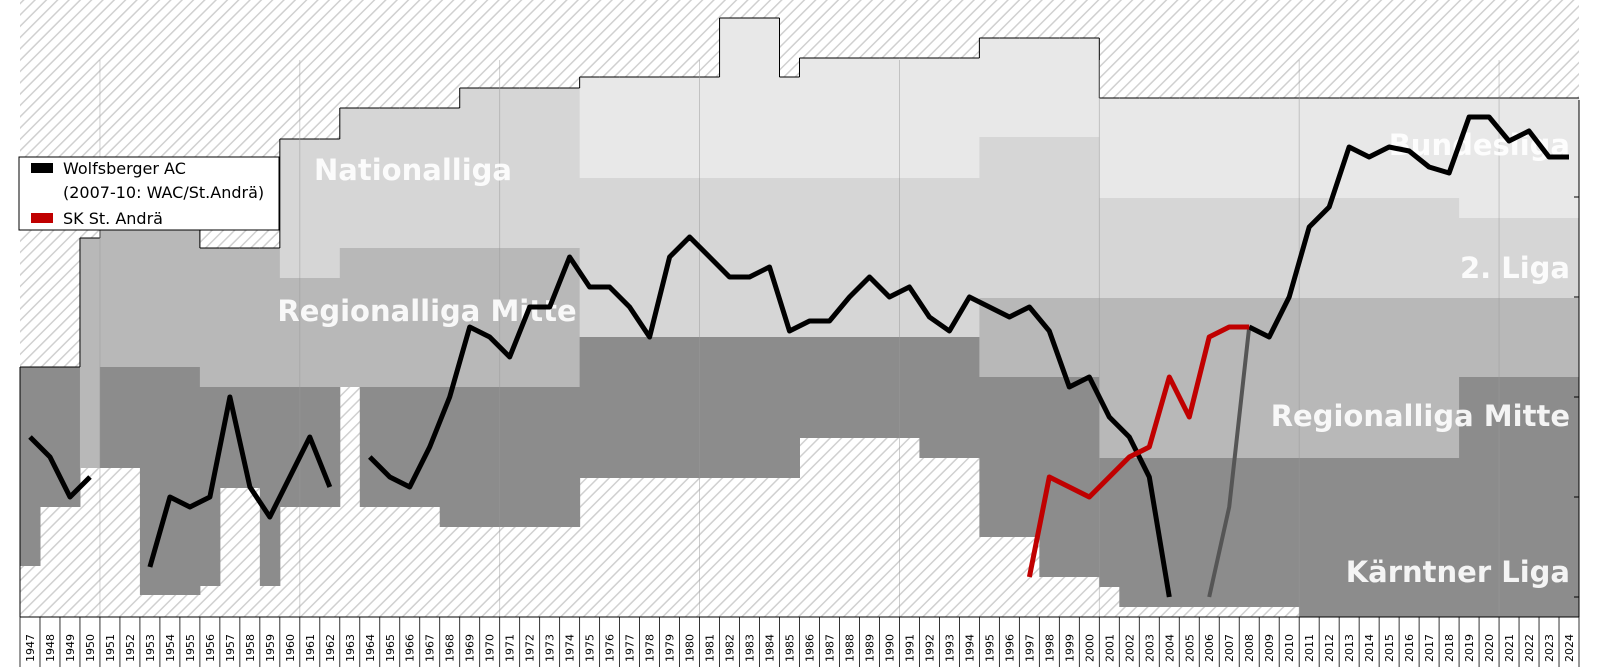 This screenshot has width=1599, height=667. What do you see at coordinates (426, 311) in the screenshot?
I see `tier-label-regionalliga-left: Regionalliga Mitte` at bounding box center [426, 311].